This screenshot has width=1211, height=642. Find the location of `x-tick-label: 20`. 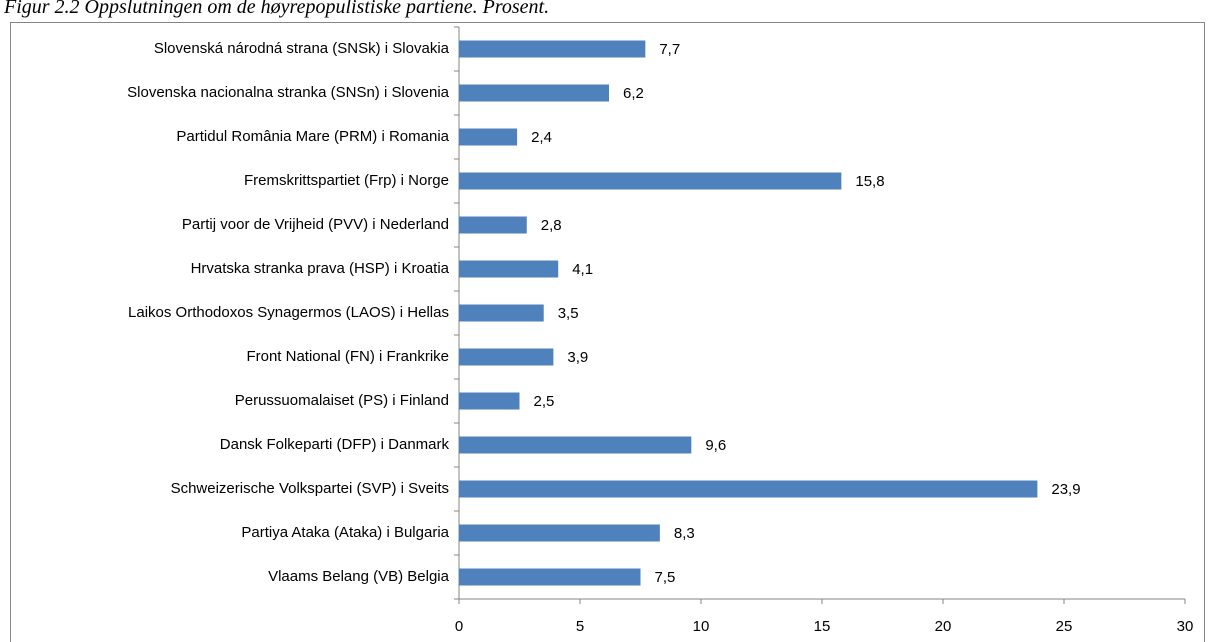

x-tick-label: 20 is located at coordinates (943, 626).